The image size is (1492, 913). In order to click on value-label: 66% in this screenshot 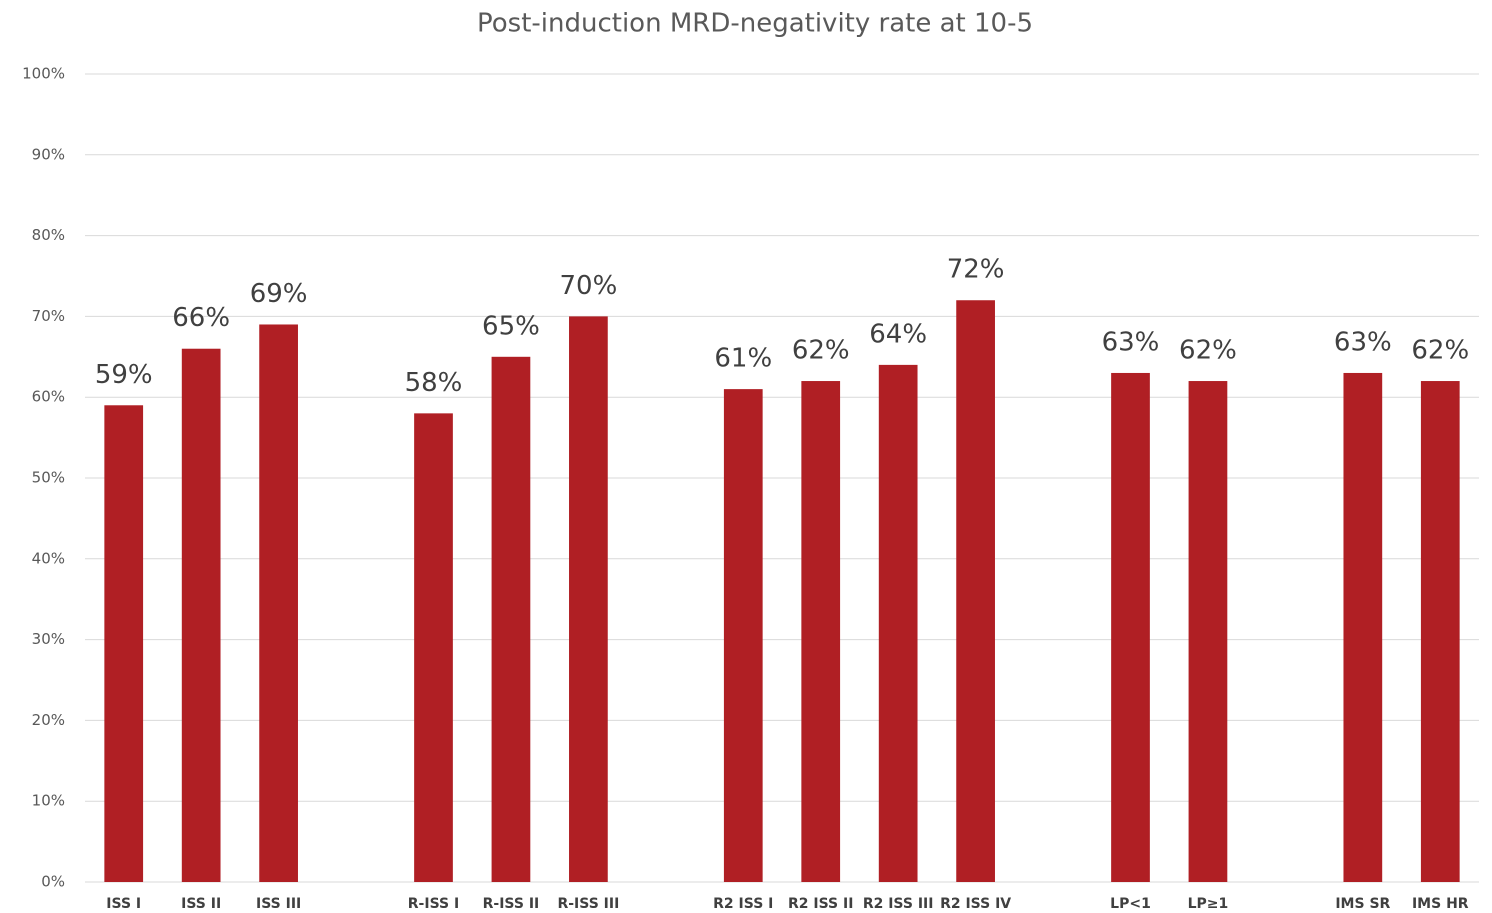, I will do `click(201, 318)`.